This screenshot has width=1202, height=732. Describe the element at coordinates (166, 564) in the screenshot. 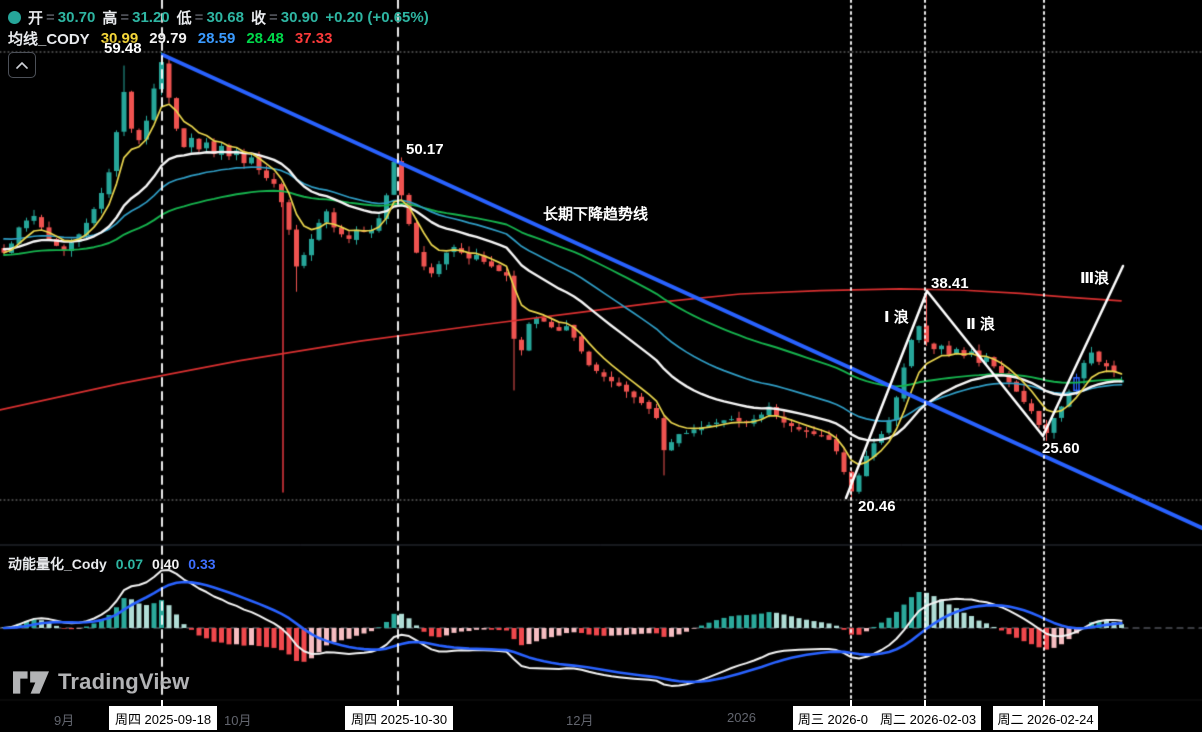

I see `momentum-value-2: 0.40` at that location.